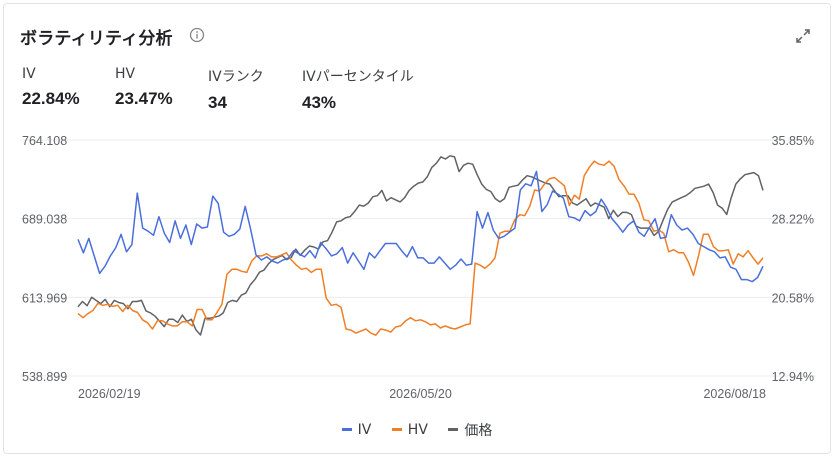  I want to click on stat-value: 23.47%, so click(144, 98).